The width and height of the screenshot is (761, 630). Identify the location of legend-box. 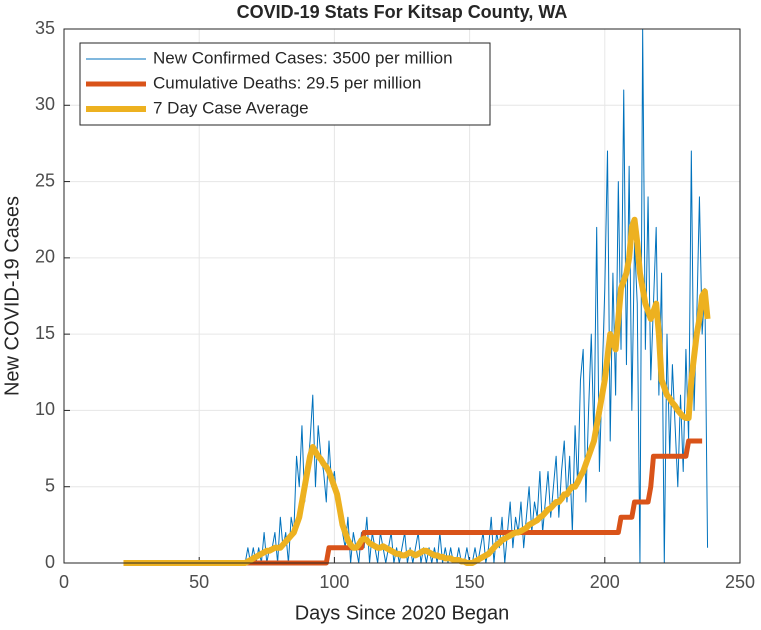
(285, 84).